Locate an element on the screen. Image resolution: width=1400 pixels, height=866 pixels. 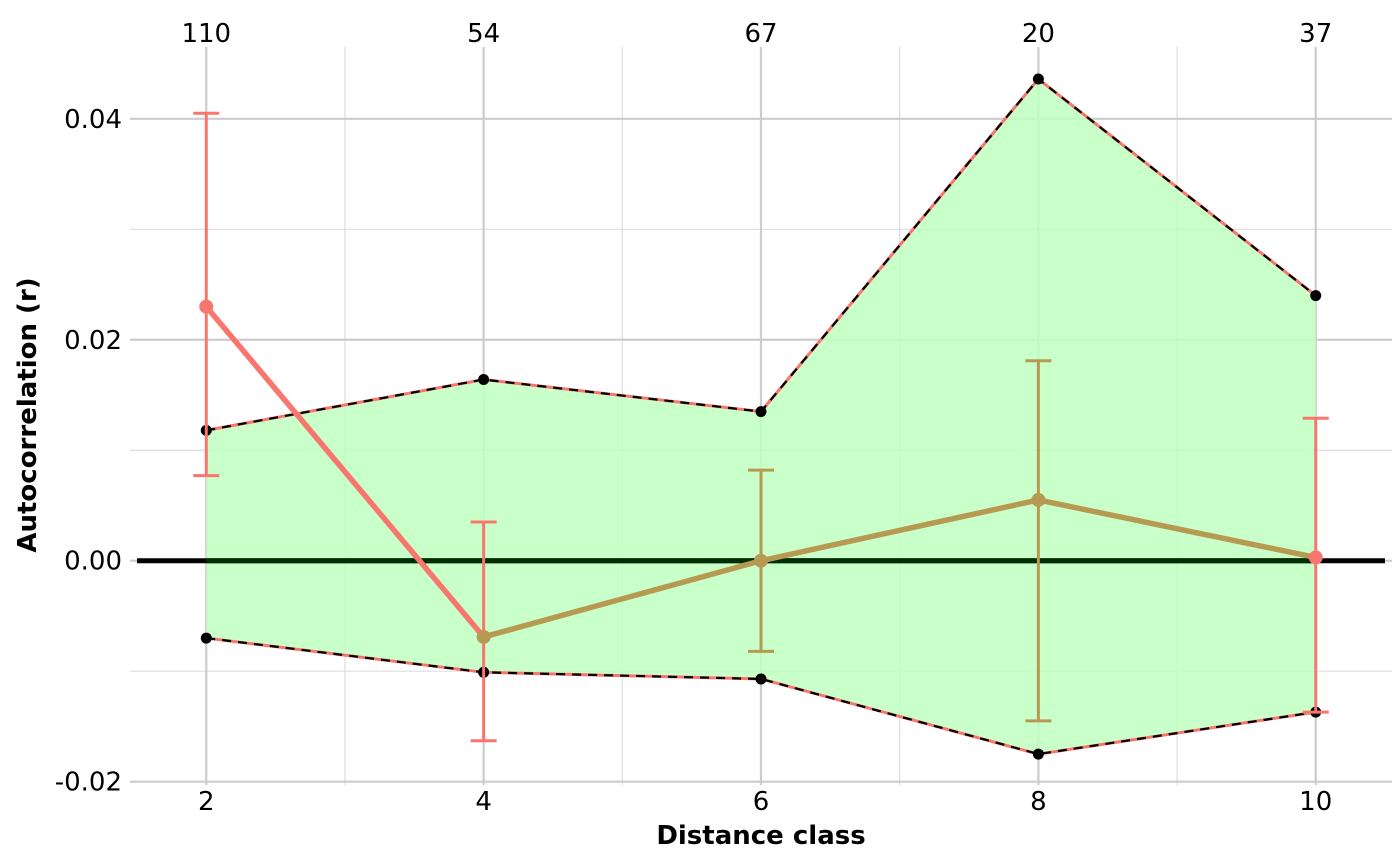
x-axis-title: Distance class is located at coordinates (760, 836).